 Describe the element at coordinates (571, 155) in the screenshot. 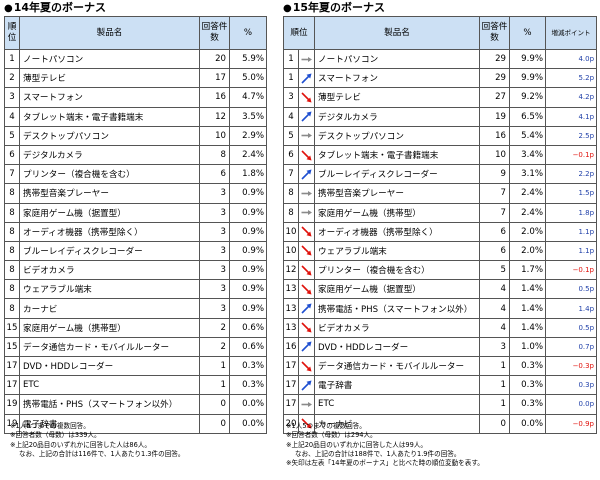

I see `change-cell: −0.1p` at that location.